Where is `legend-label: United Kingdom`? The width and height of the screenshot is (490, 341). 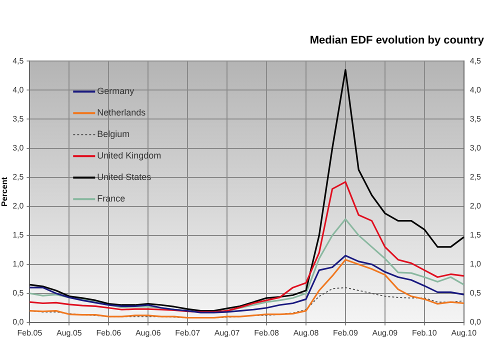 legend-label: United Kingdom is located at coordinates (129, 155).